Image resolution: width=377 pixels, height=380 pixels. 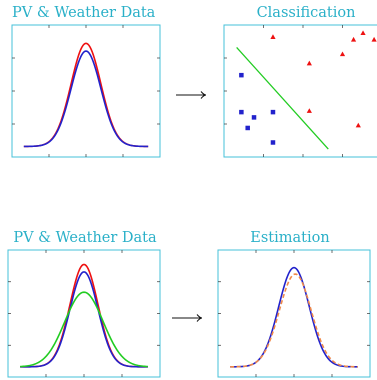 What do you see at coordinates (85, 238) in the screenshot?
I see `panel-title-pv-weather-bottom: PV & Weather Data` at bounding box center [85, 238].